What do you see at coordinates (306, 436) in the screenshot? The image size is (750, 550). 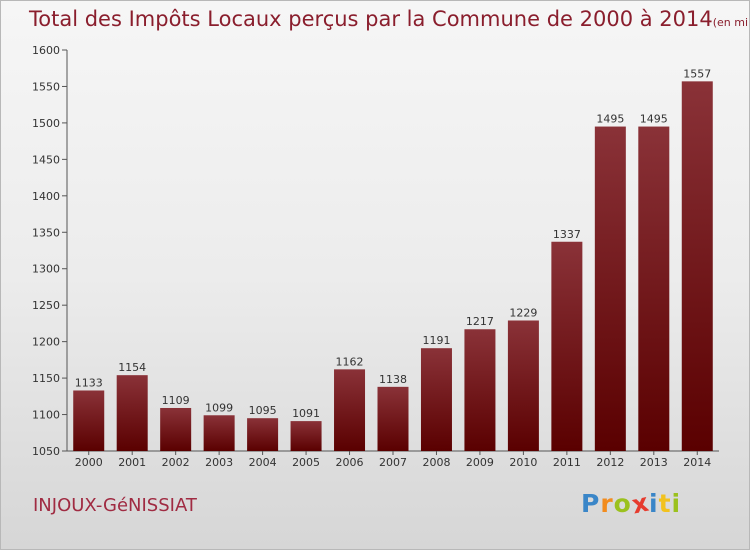 I see `bar-2005` at bounding box center [306, 436].